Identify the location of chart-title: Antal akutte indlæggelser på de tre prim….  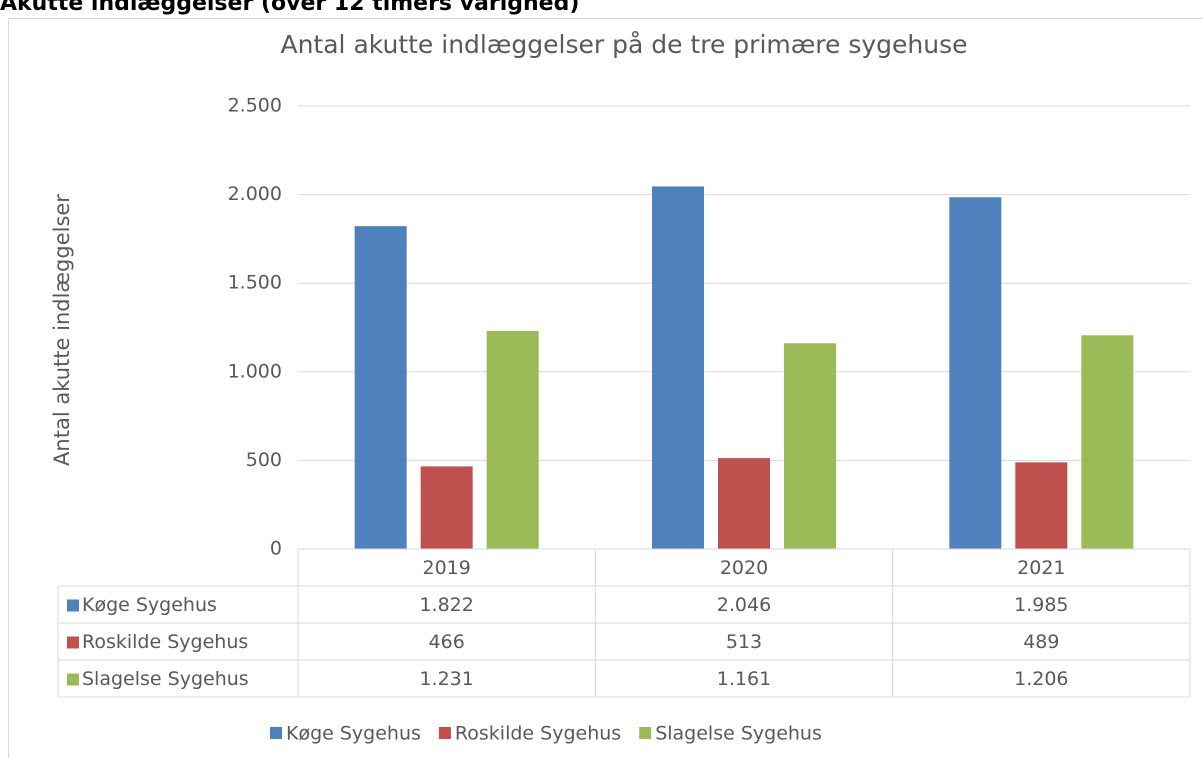
(623, 44).